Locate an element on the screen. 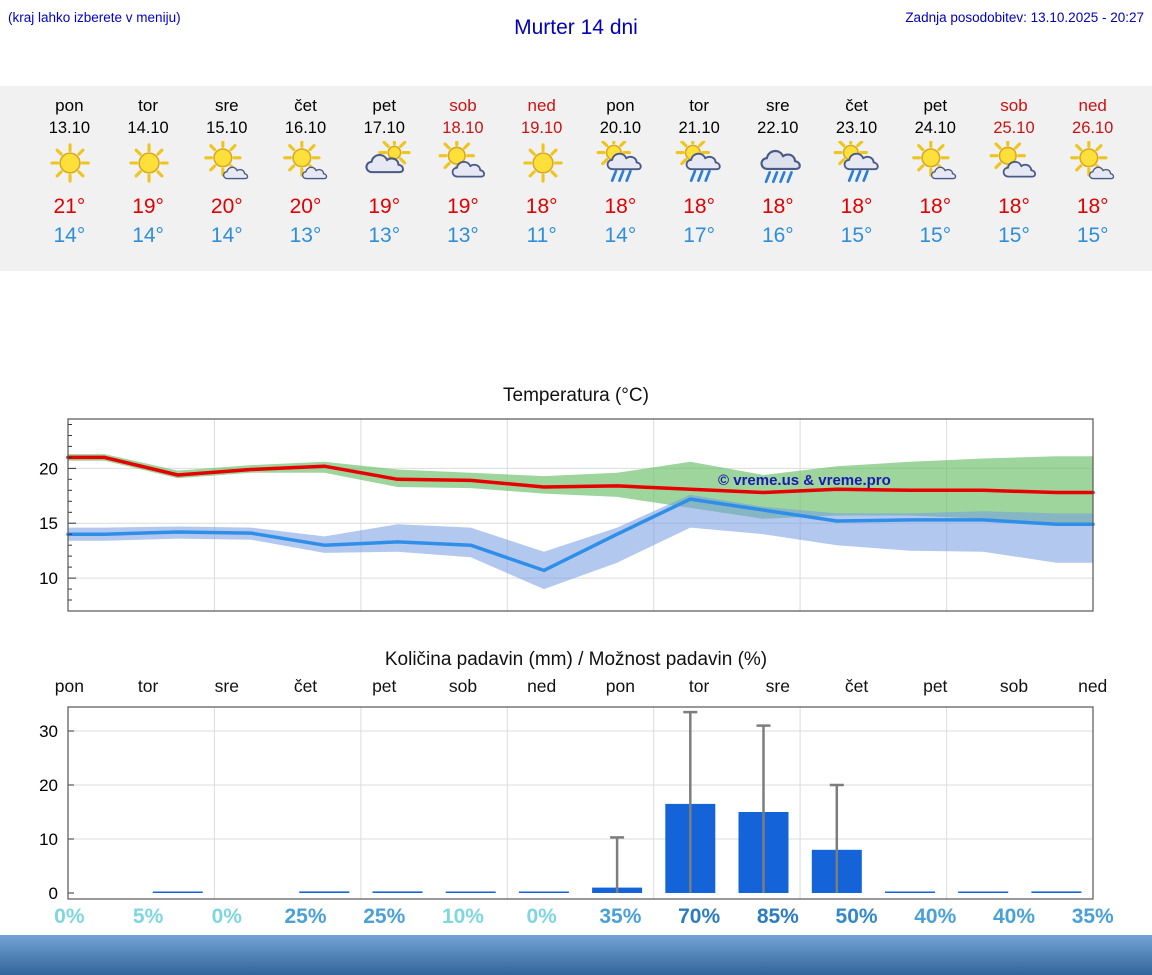  day-date: 24.10 is located at coordinates (935, 128).